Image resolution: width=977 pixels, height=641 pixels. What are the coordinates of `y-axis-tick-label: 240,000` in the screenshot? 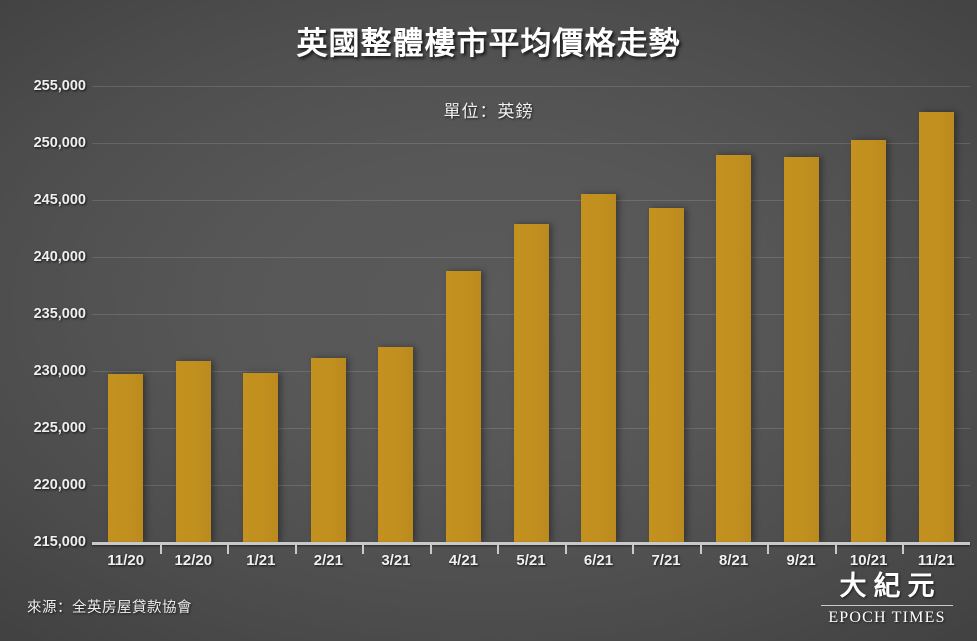 It's located at (59, 257).